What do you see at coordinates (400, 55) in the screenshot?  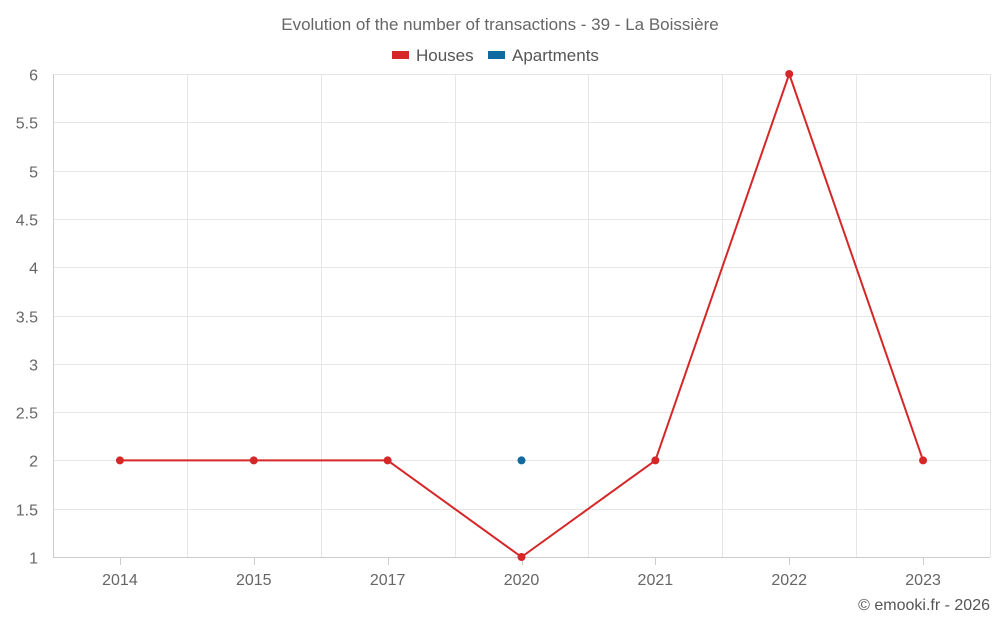 I see `legend-swatch-houses` at bounding box center [400, 55].